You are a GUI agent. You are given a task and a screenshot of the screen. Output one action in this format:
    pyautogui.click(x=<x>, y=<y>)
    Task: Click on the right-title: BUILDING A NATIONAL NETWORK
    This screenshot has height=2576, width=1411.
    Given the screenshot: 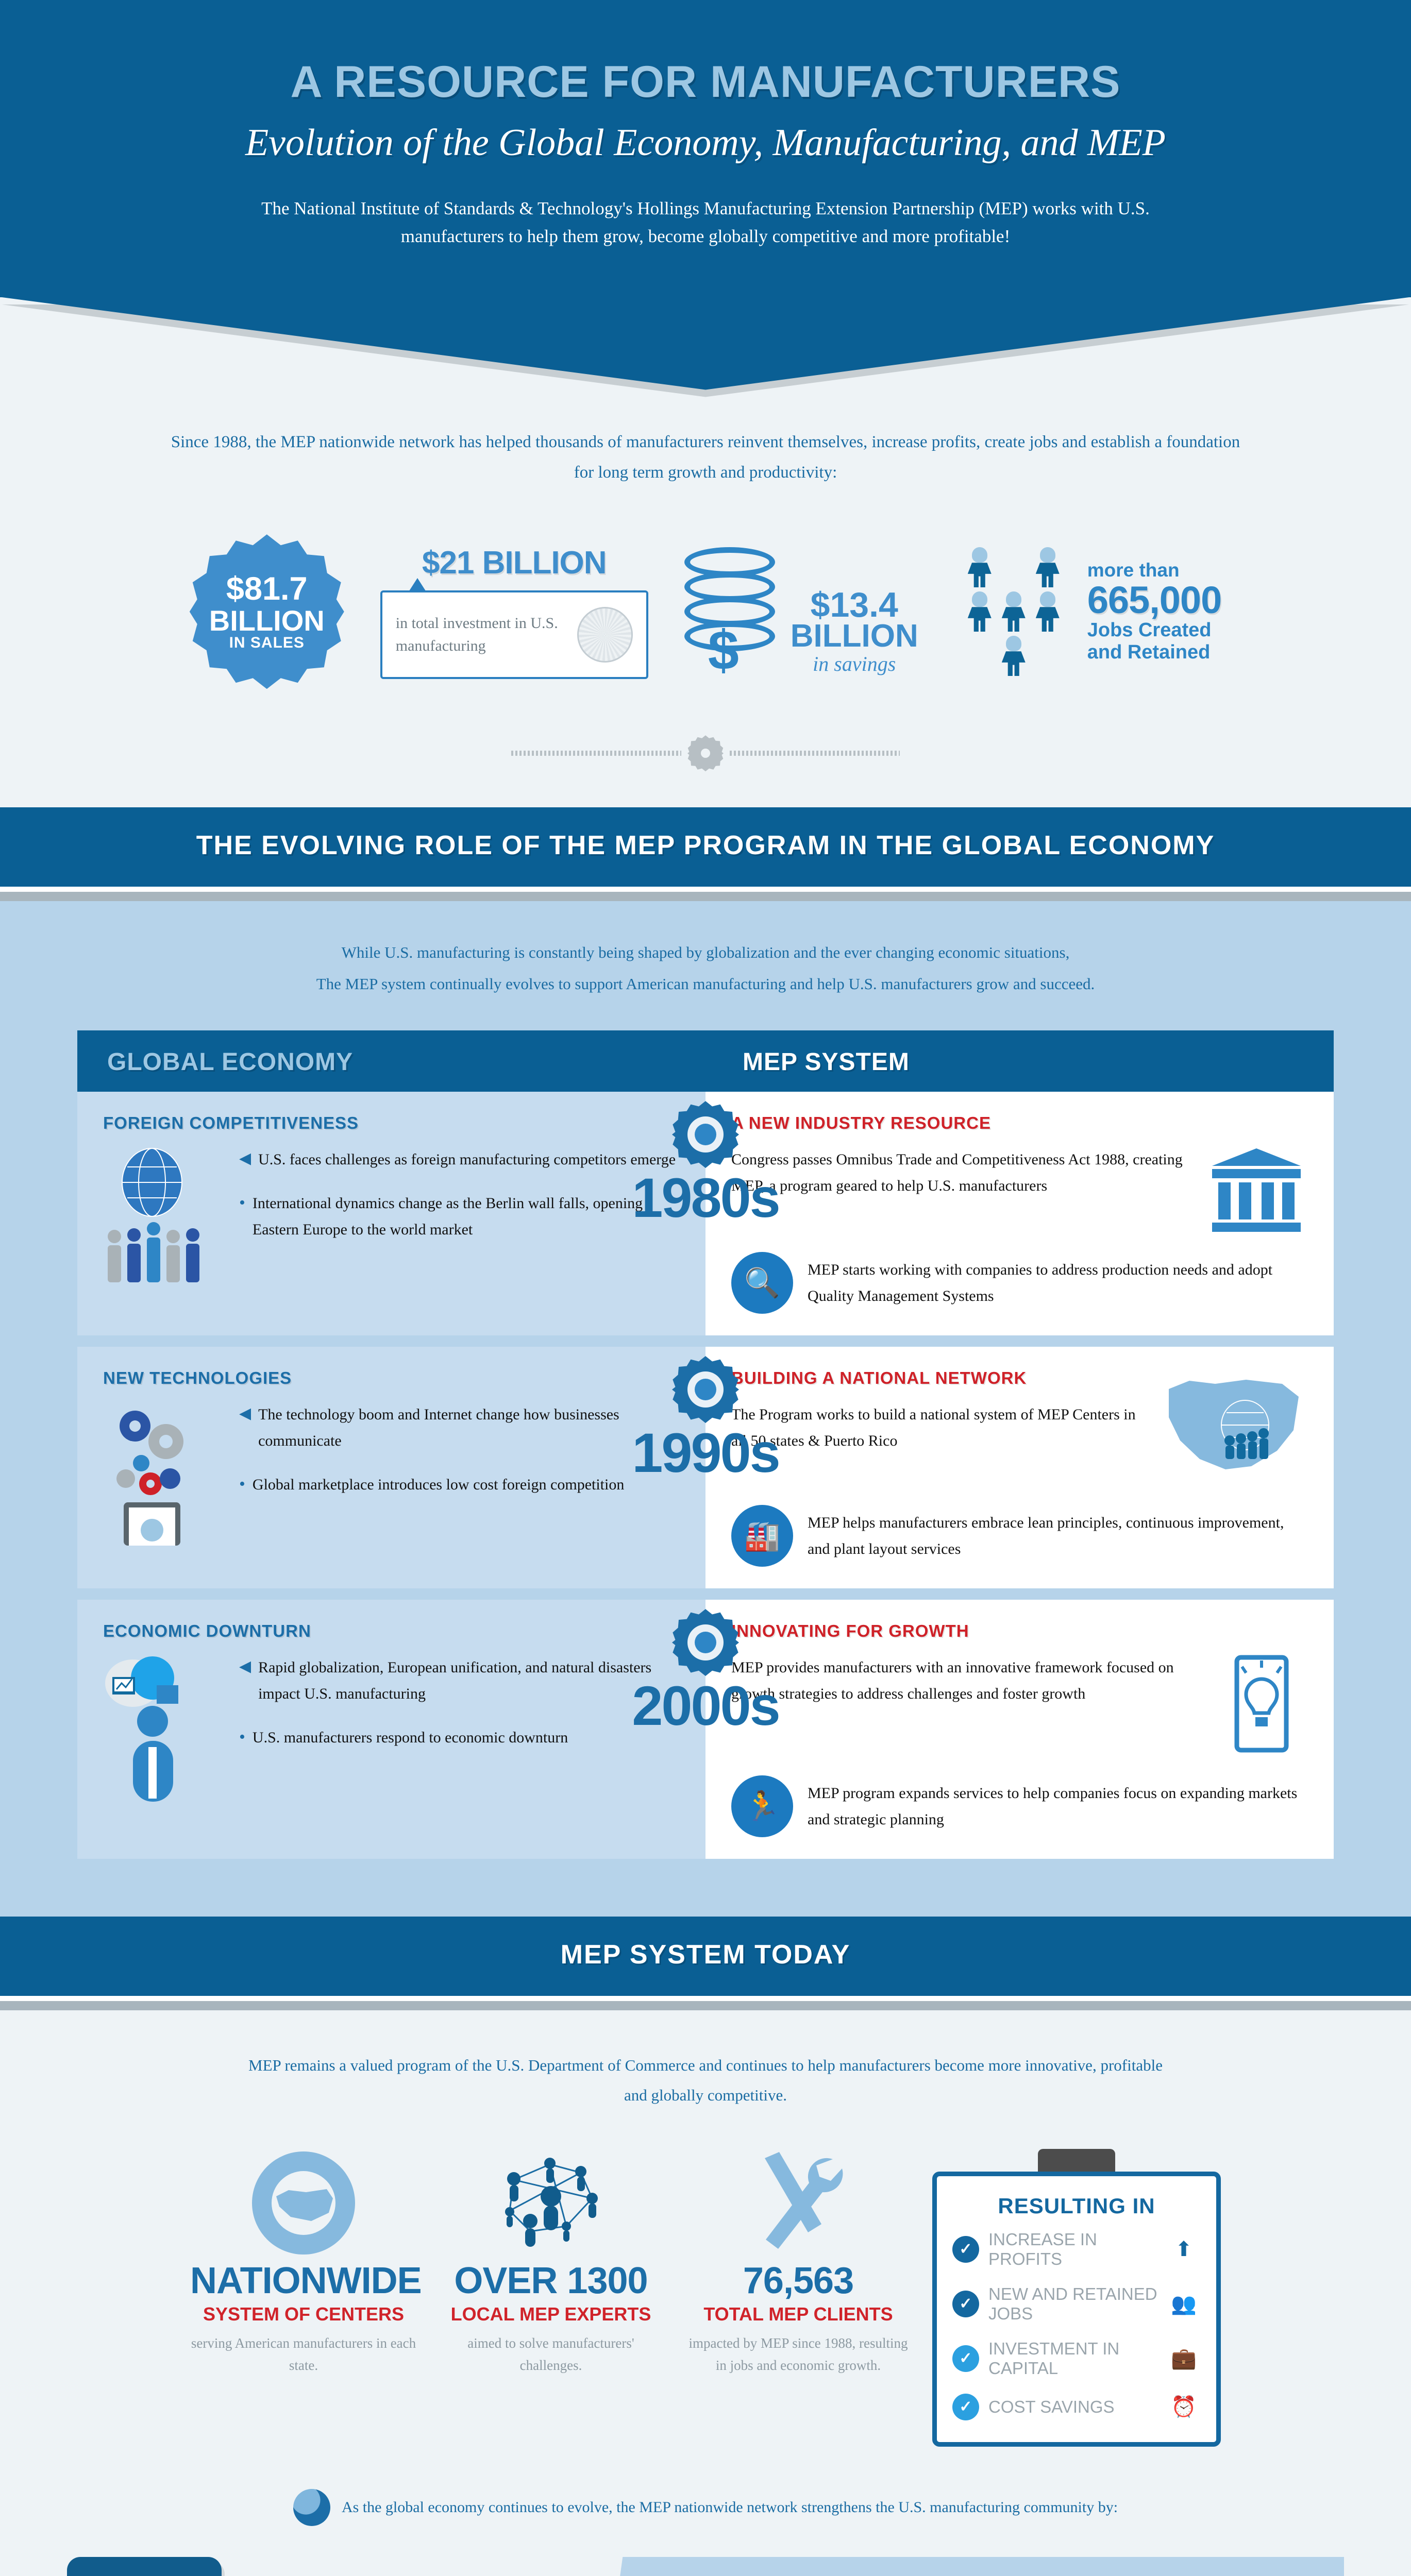 What is the action you would take?
    pyautogui.click(x=879, y=1378)
    